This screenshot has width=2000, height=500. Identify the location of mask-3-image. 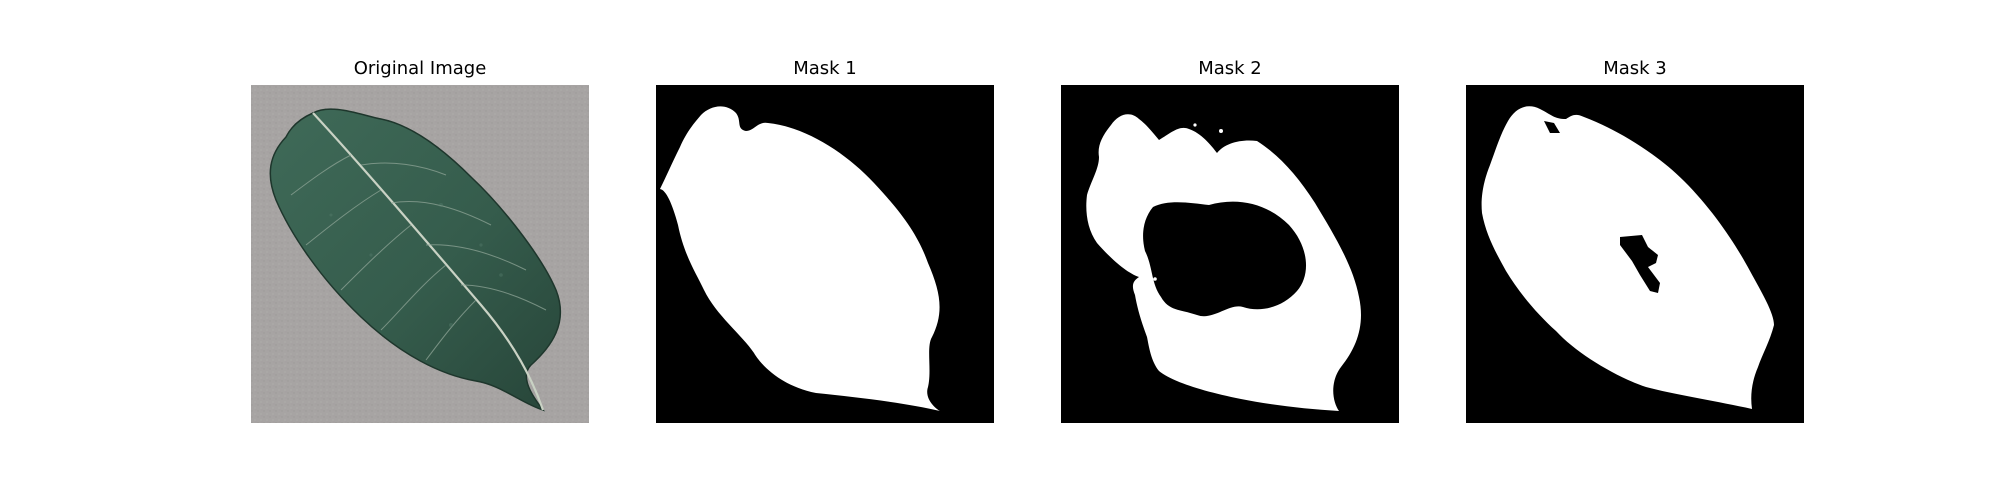
(1635, 254).